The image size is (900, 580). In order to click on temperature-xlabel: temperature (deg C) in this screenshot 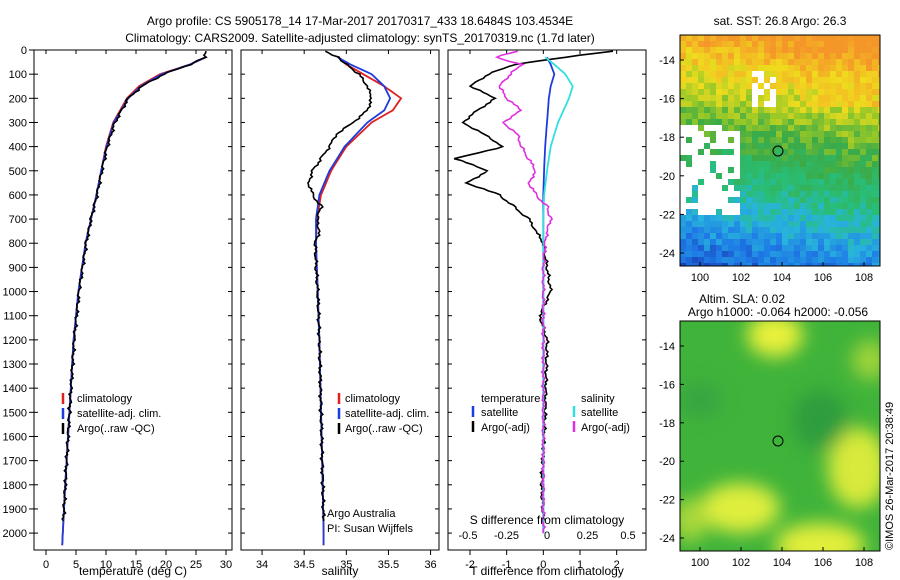, I will do `click(133, 571)`.